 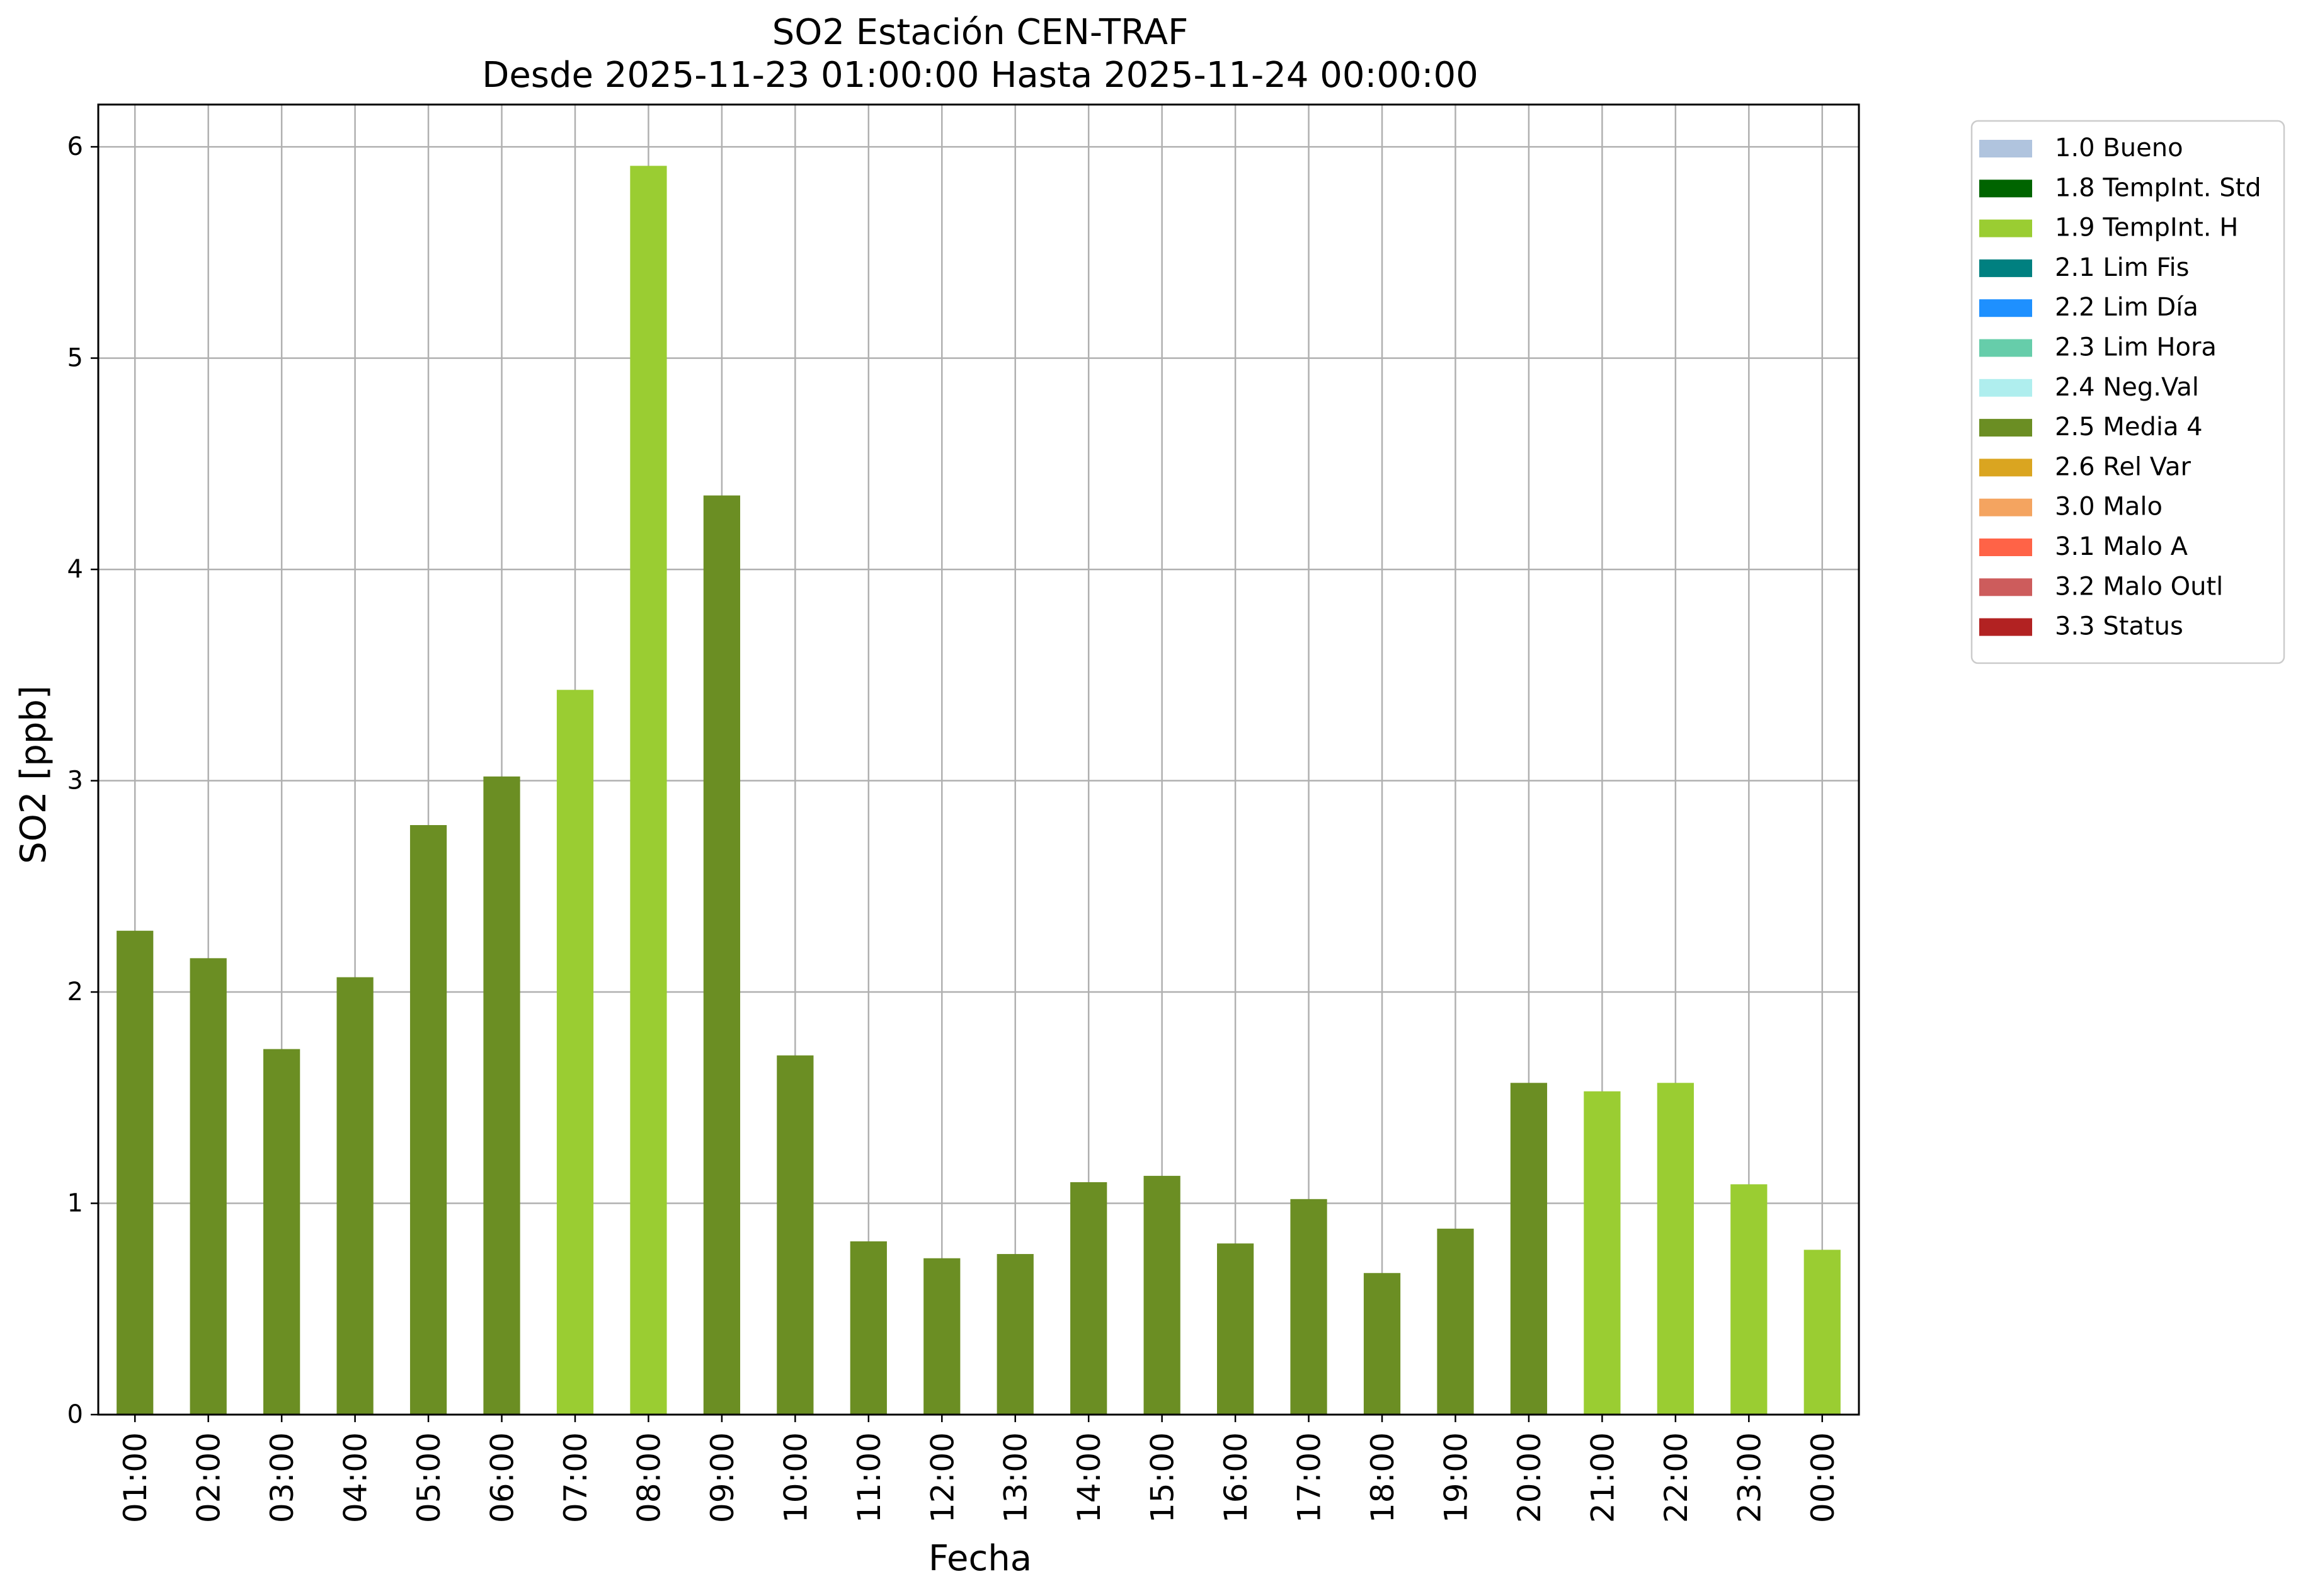 What do you see at coordinates (2122, 267) in the screenshot?
I see `legend-label: 2.1 Lim Fis` at bounding box center [2122, 267].